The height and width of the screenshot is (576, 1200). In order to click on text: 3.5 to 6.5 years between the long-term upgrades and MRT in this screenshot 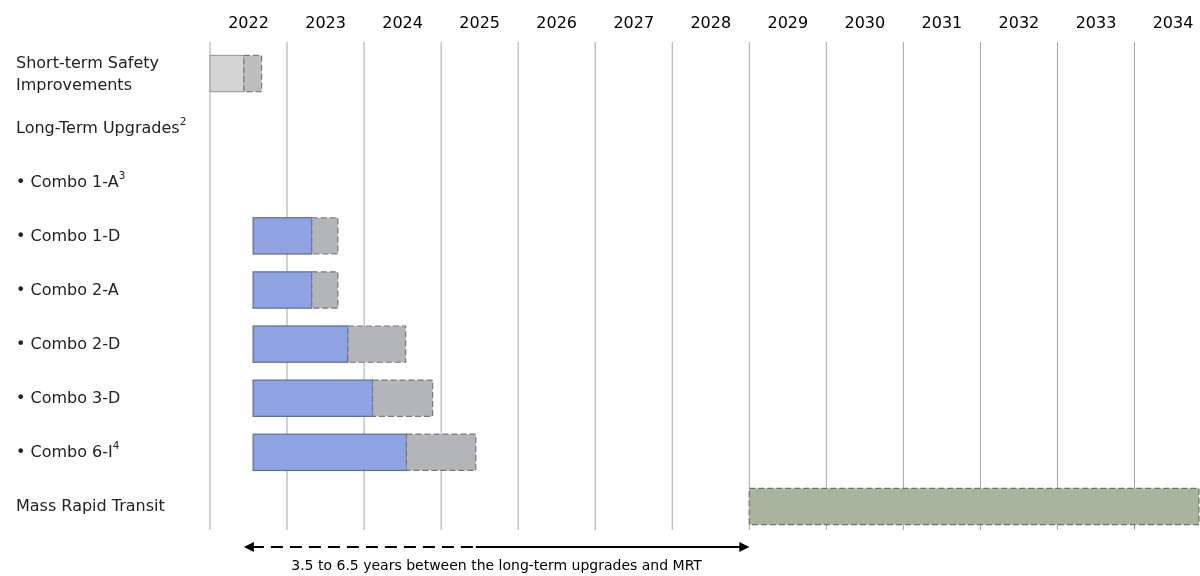, I will do `click(497, 565)`.